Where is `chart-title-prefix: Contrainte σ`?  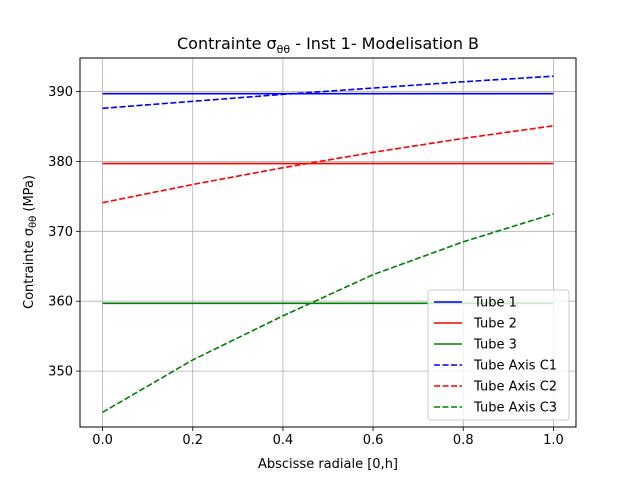
chart-title-prefix: Contrainte σ is located at coordinates (227, 43).